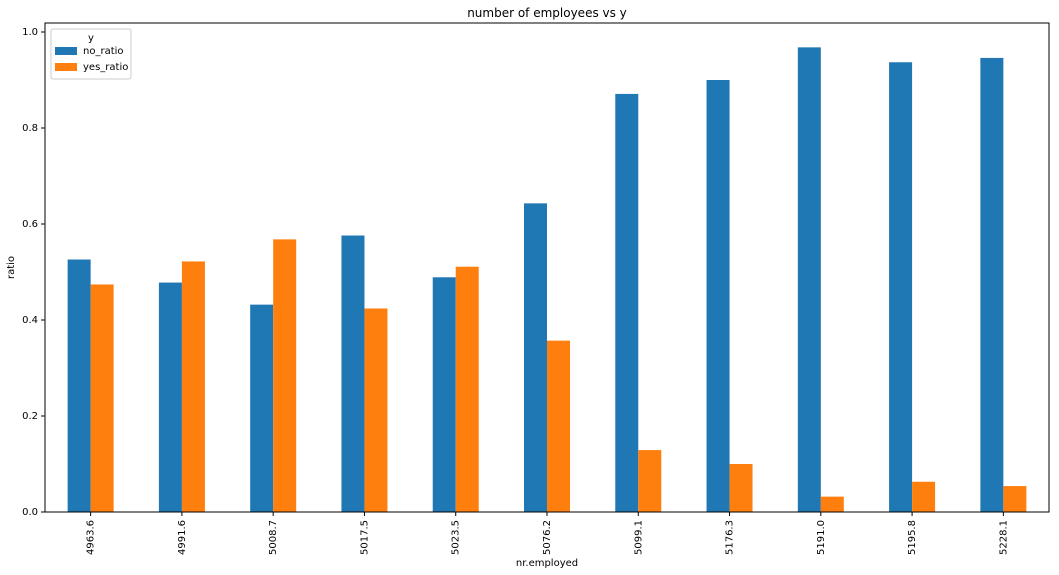 This screenshot has width=1059, height=575. I want to click on x-tick-label: 5228.1, so click(1003, 537).